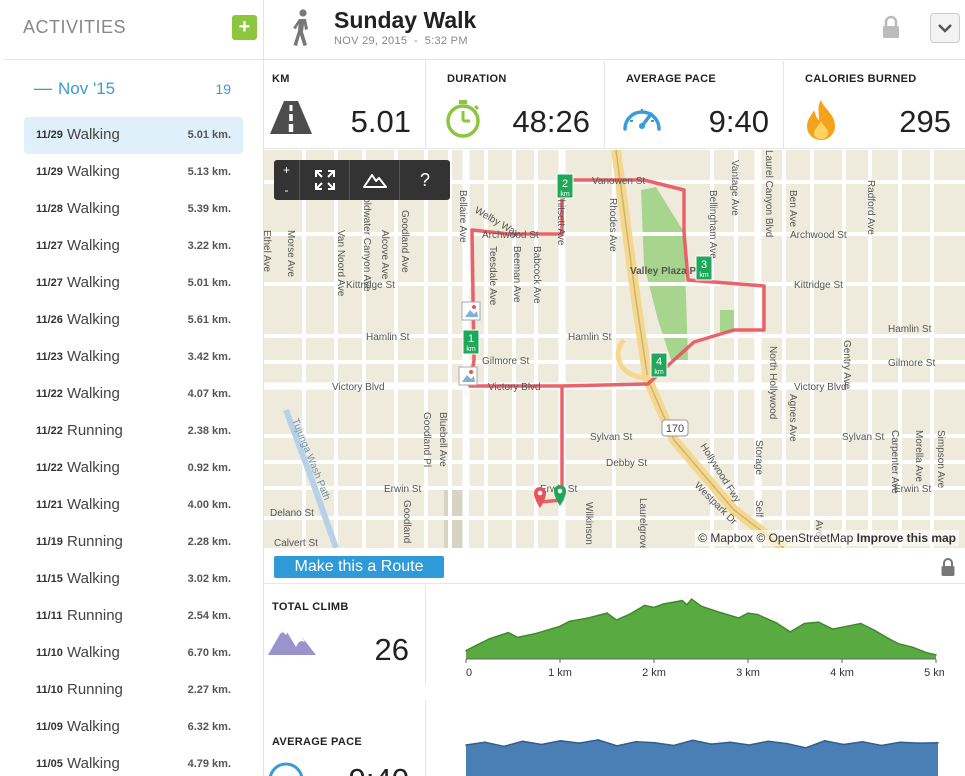  Describe the element at coordinates (587, 275) in the screenshot. I see `km-markers: 2 km 3 km 1 km 4 km` at that location.